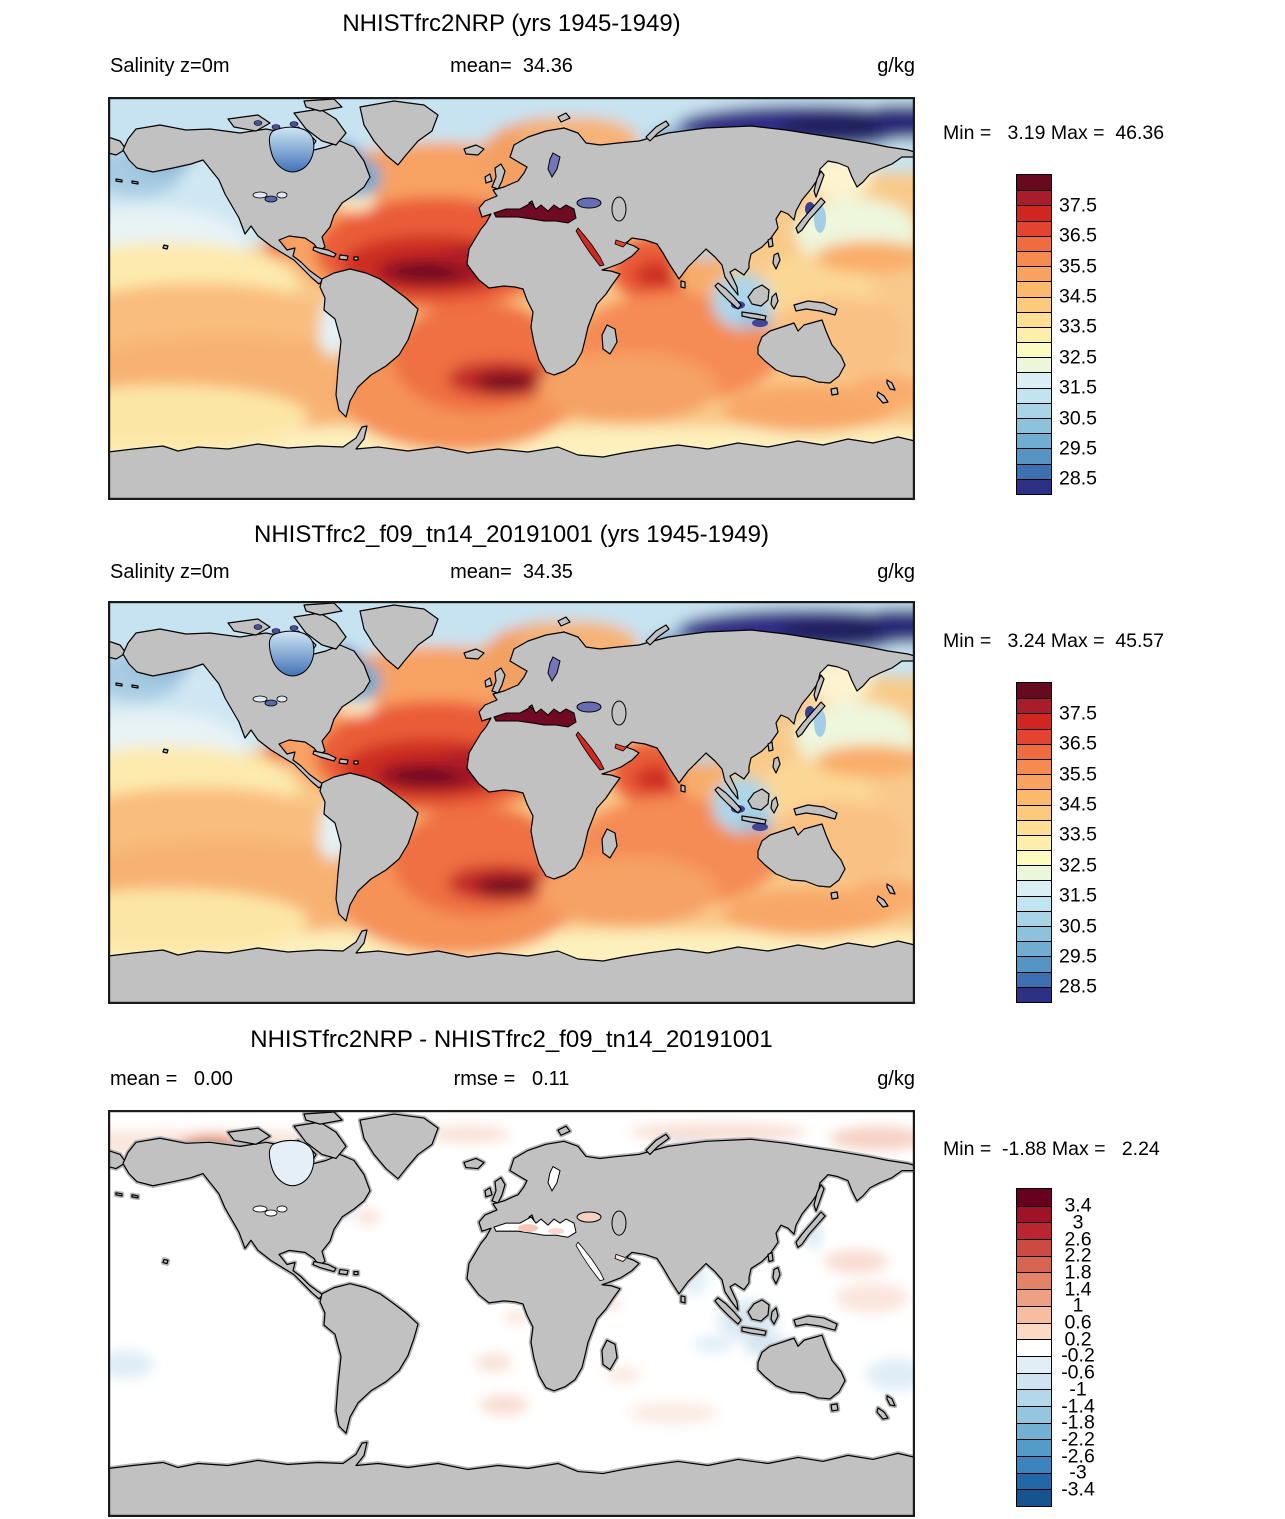 The width and height of the screenshot is (1285, 1519). I want to click on mean-value-label: mean= 34.35, so click(511, 572).